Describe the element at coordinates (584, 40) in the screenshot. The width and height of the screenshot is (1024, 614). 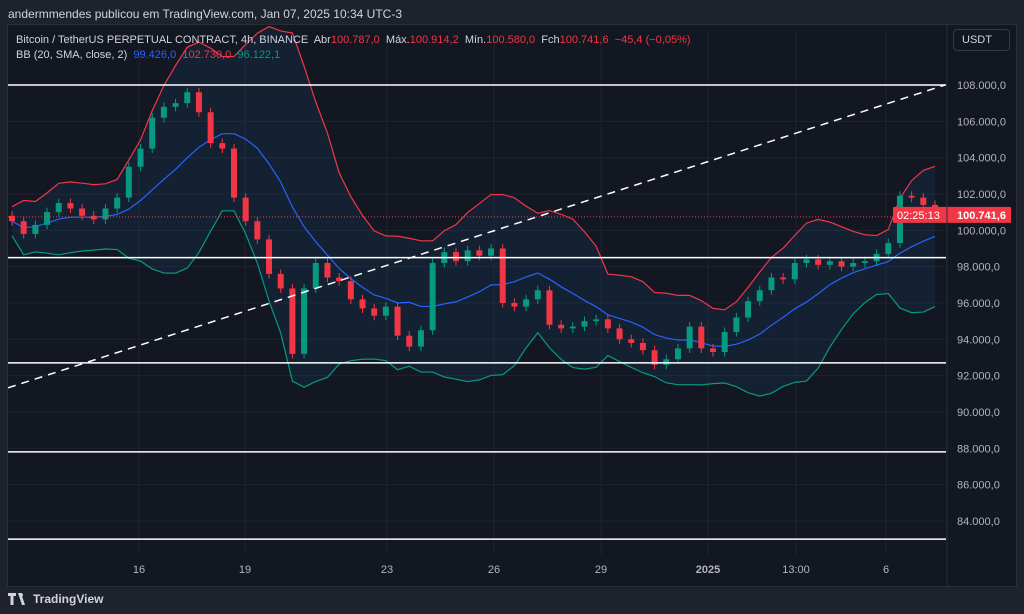
I see `close-value: 100.741,6` at that location.